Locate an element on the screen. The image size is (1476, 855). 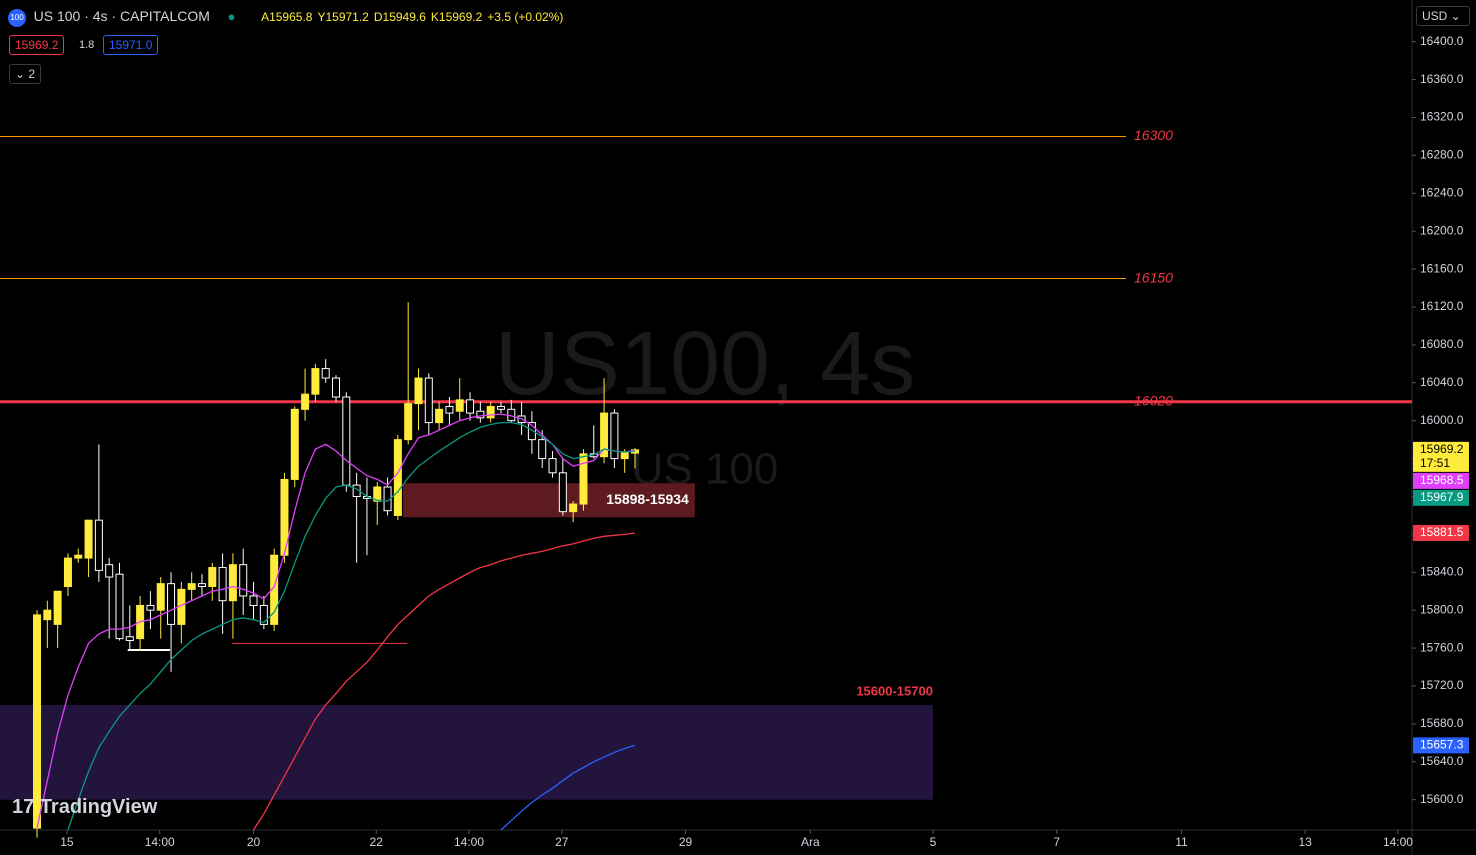
symbol-name: US 100 · 4s · CAPITALCOM is located at coordinates (121, 16).